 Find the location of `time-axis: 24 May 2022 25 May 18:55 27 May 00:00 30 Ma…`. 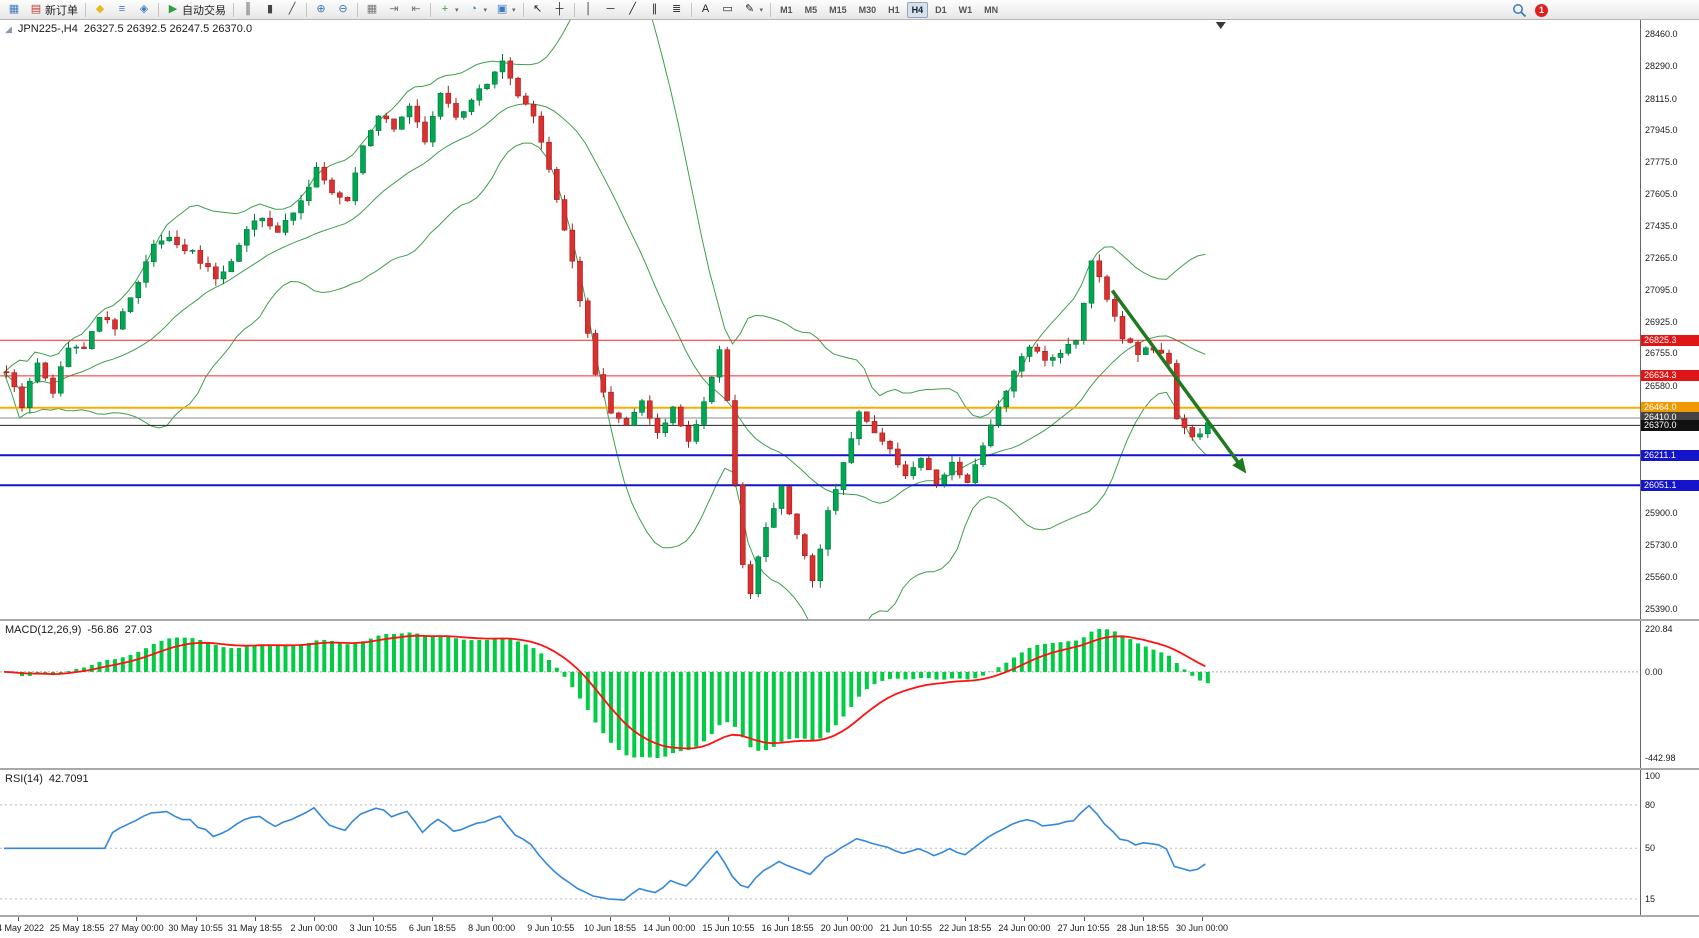

time-axis: 24 May 2022 25 May 18:55 27 May 00:00 30 Ma… is located at coordinates (849, 927).